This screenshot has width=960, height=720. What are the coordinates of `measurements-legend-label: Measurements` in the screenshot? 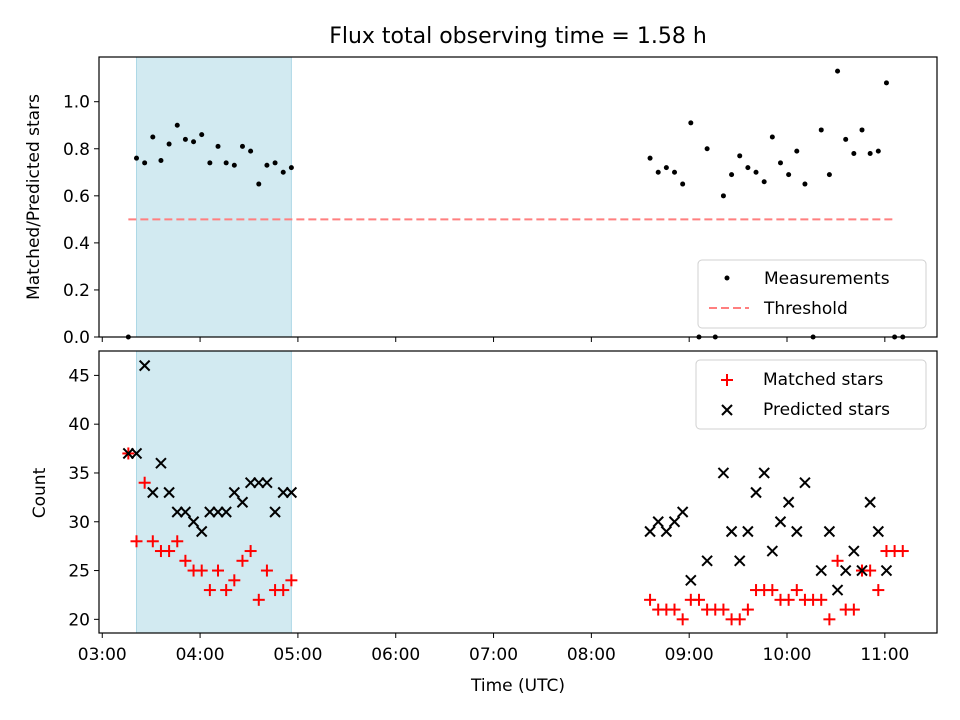 It's located at (827, 279).